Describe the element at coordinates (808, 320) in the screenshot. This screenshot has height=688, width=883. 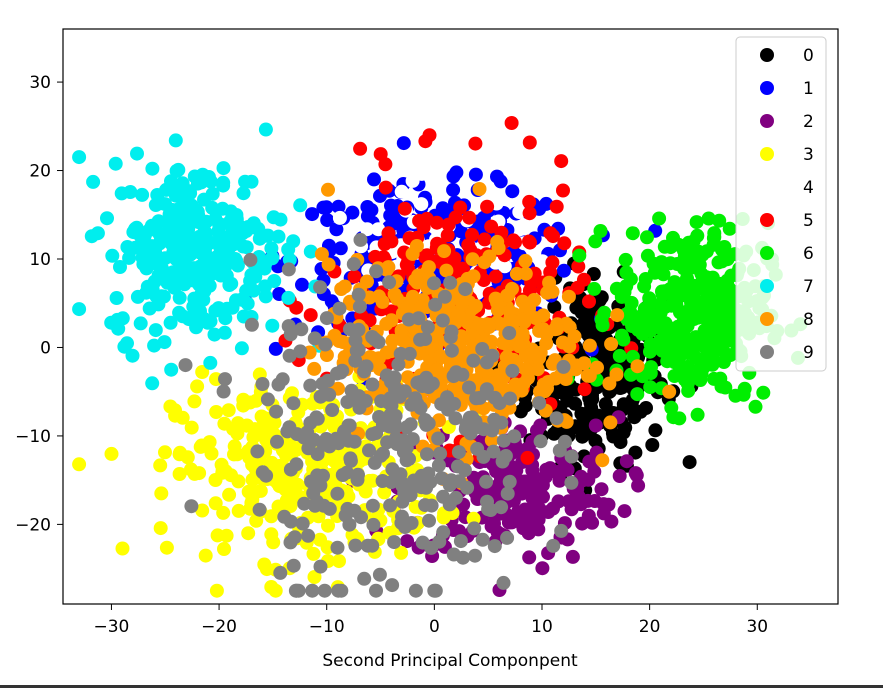
I see `legend-label: 8` at that location.